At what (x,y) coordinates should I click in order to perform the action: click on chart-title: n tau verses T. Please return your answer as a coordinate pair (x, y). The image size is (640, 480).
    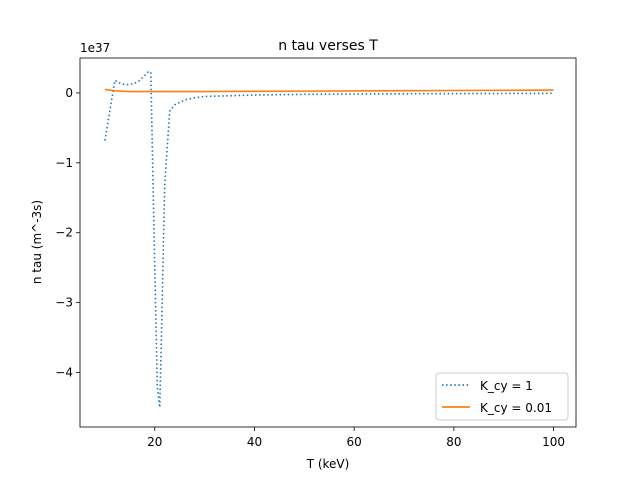
    Looking at the image, I should click on (328, 46).